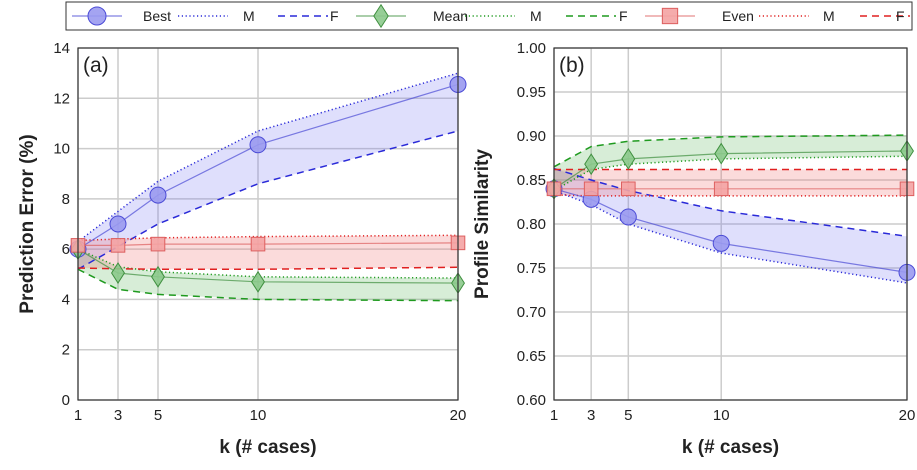 Image resolution: width=917 pixels, height=470 pixels. I want to click on y-tick-label: 0.85, so click(531, 180).